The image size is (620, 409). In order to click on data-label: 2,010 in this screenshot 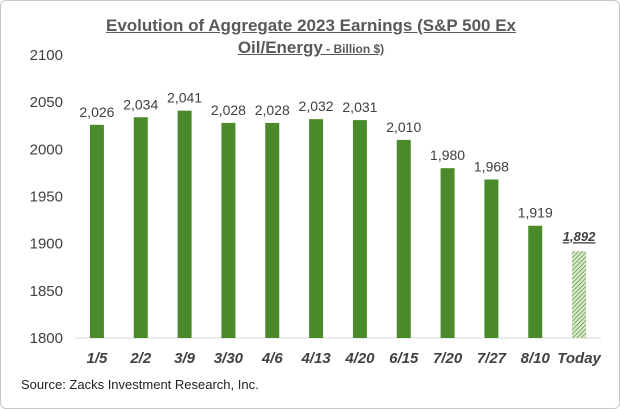, I will do `click(403, 127)`.